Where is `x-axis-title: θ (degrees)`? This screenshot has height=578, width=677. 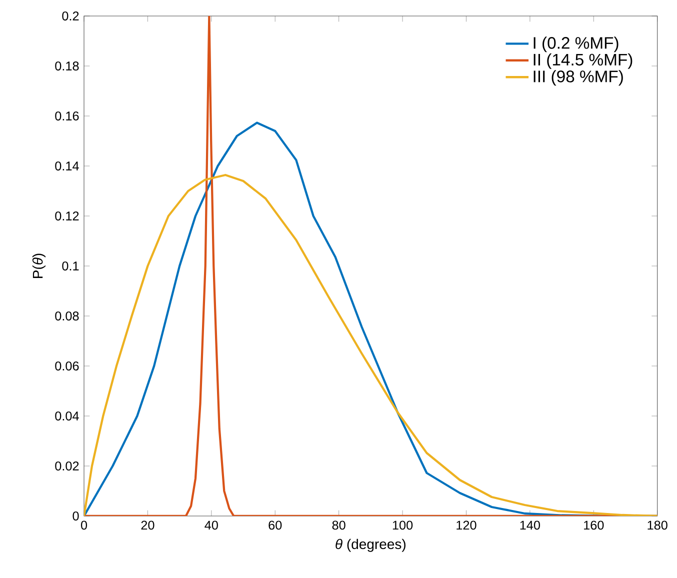 x-axis-title: θ (degrees) is located at coordinates (371, 545).